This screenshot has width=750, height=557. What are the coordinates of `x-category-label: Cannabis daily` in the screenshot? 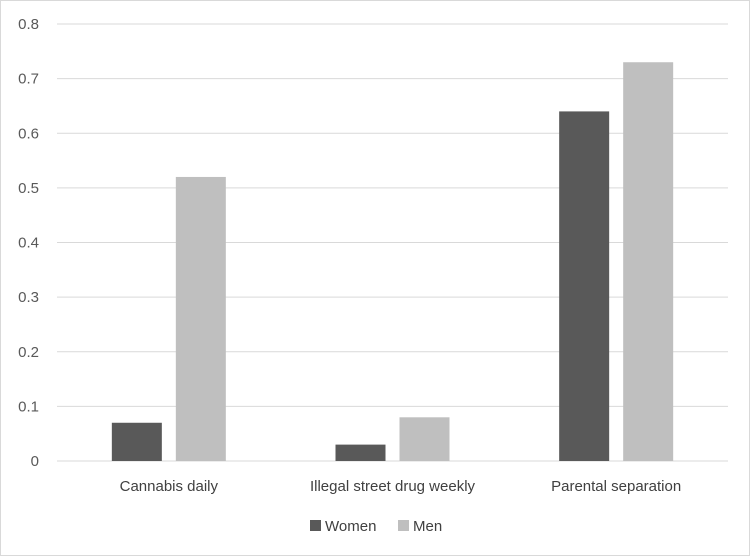 It's located at (169, 486).